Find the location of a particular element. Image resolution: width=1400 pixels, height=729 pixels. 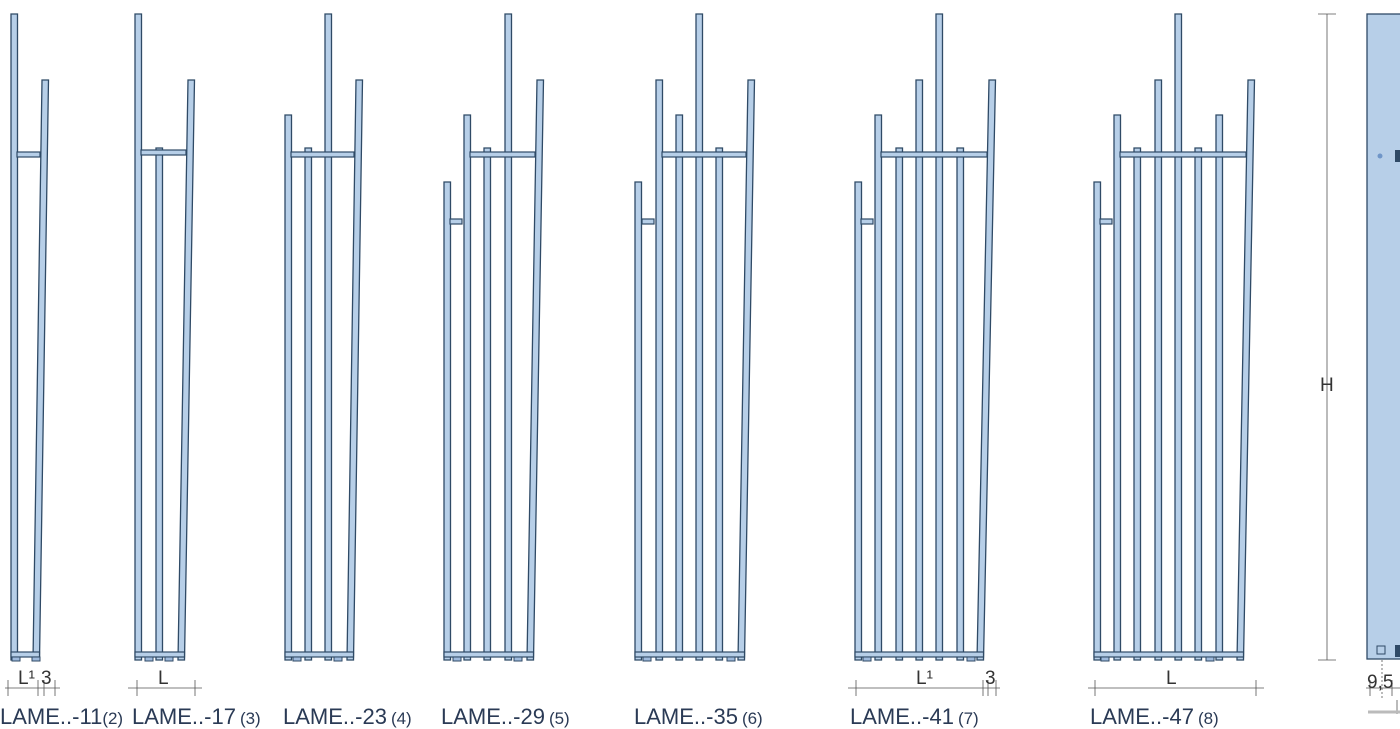

model-tube-count: (3) is located at coordinates (250, 718).